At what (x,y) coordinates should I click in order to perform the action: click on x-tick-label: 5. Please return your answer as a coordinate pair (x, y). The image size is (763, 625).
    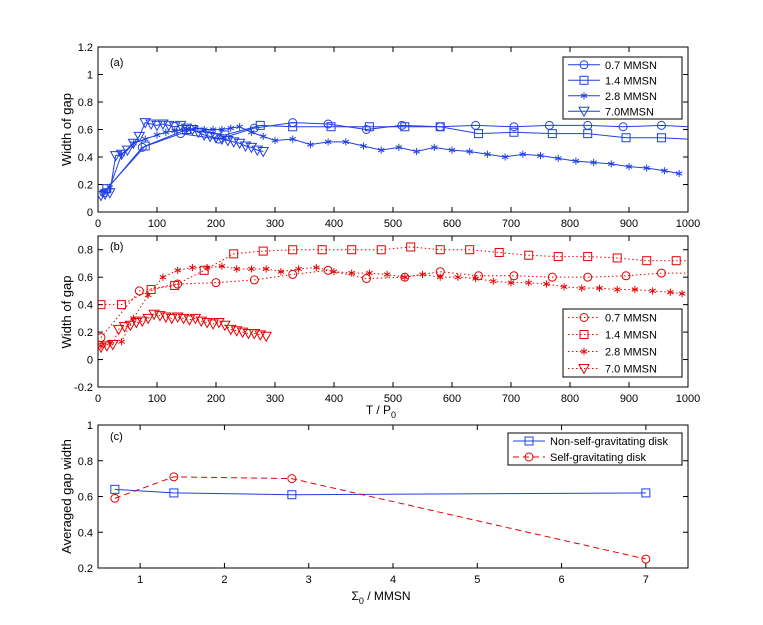
    Looking at the image, I should click on (477, 580).